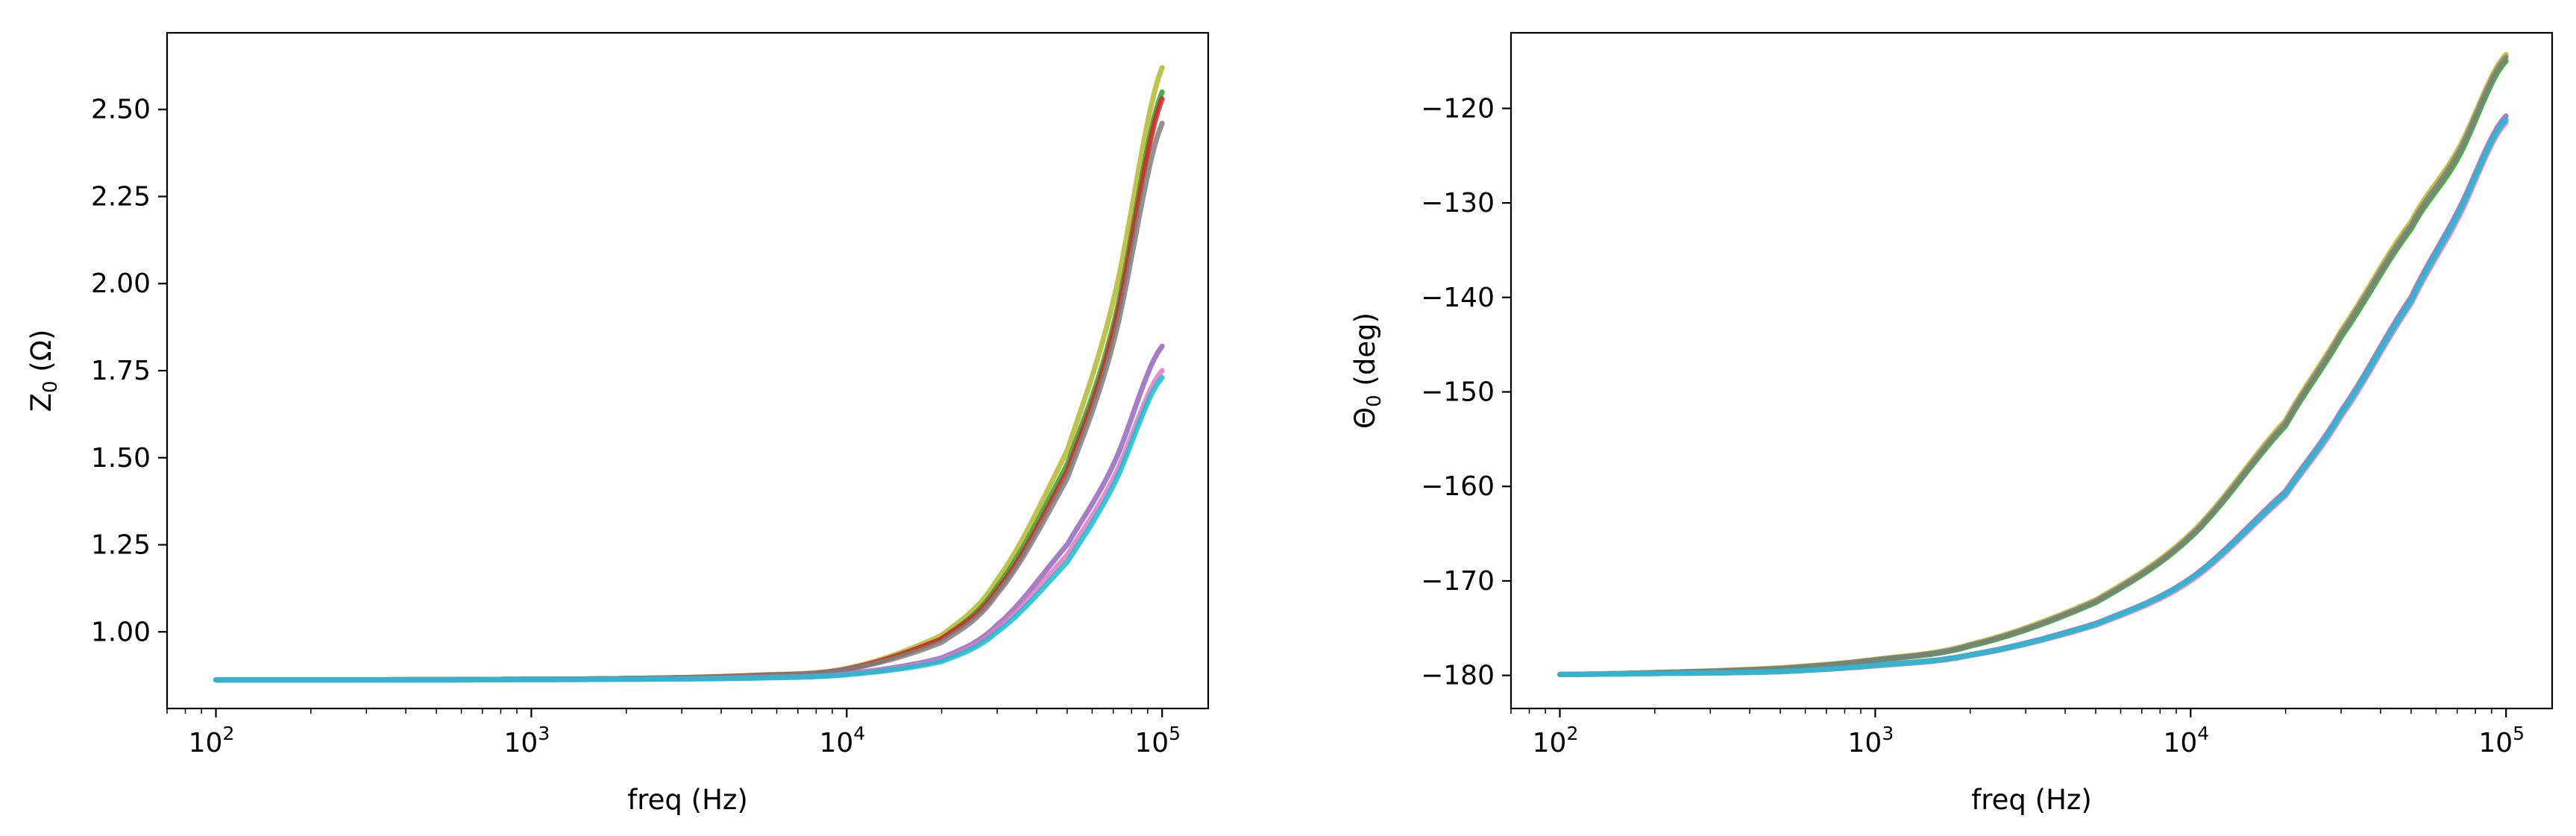 This screenshot has height=836, width=2576. Describe the element at coordinates (1871, 740) in the screenshot. I see `x-tick-label-1-1: 10³` at that location.